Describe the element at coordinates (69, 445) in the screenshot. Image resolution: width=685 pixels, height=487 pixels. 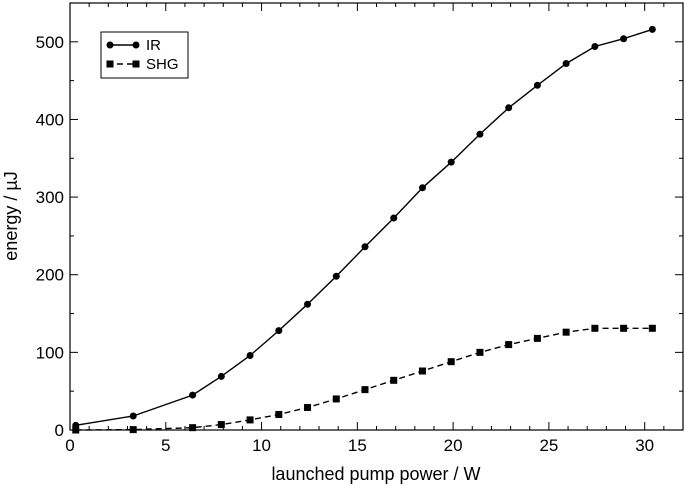
I see `x-tick-label: 0` at that location.